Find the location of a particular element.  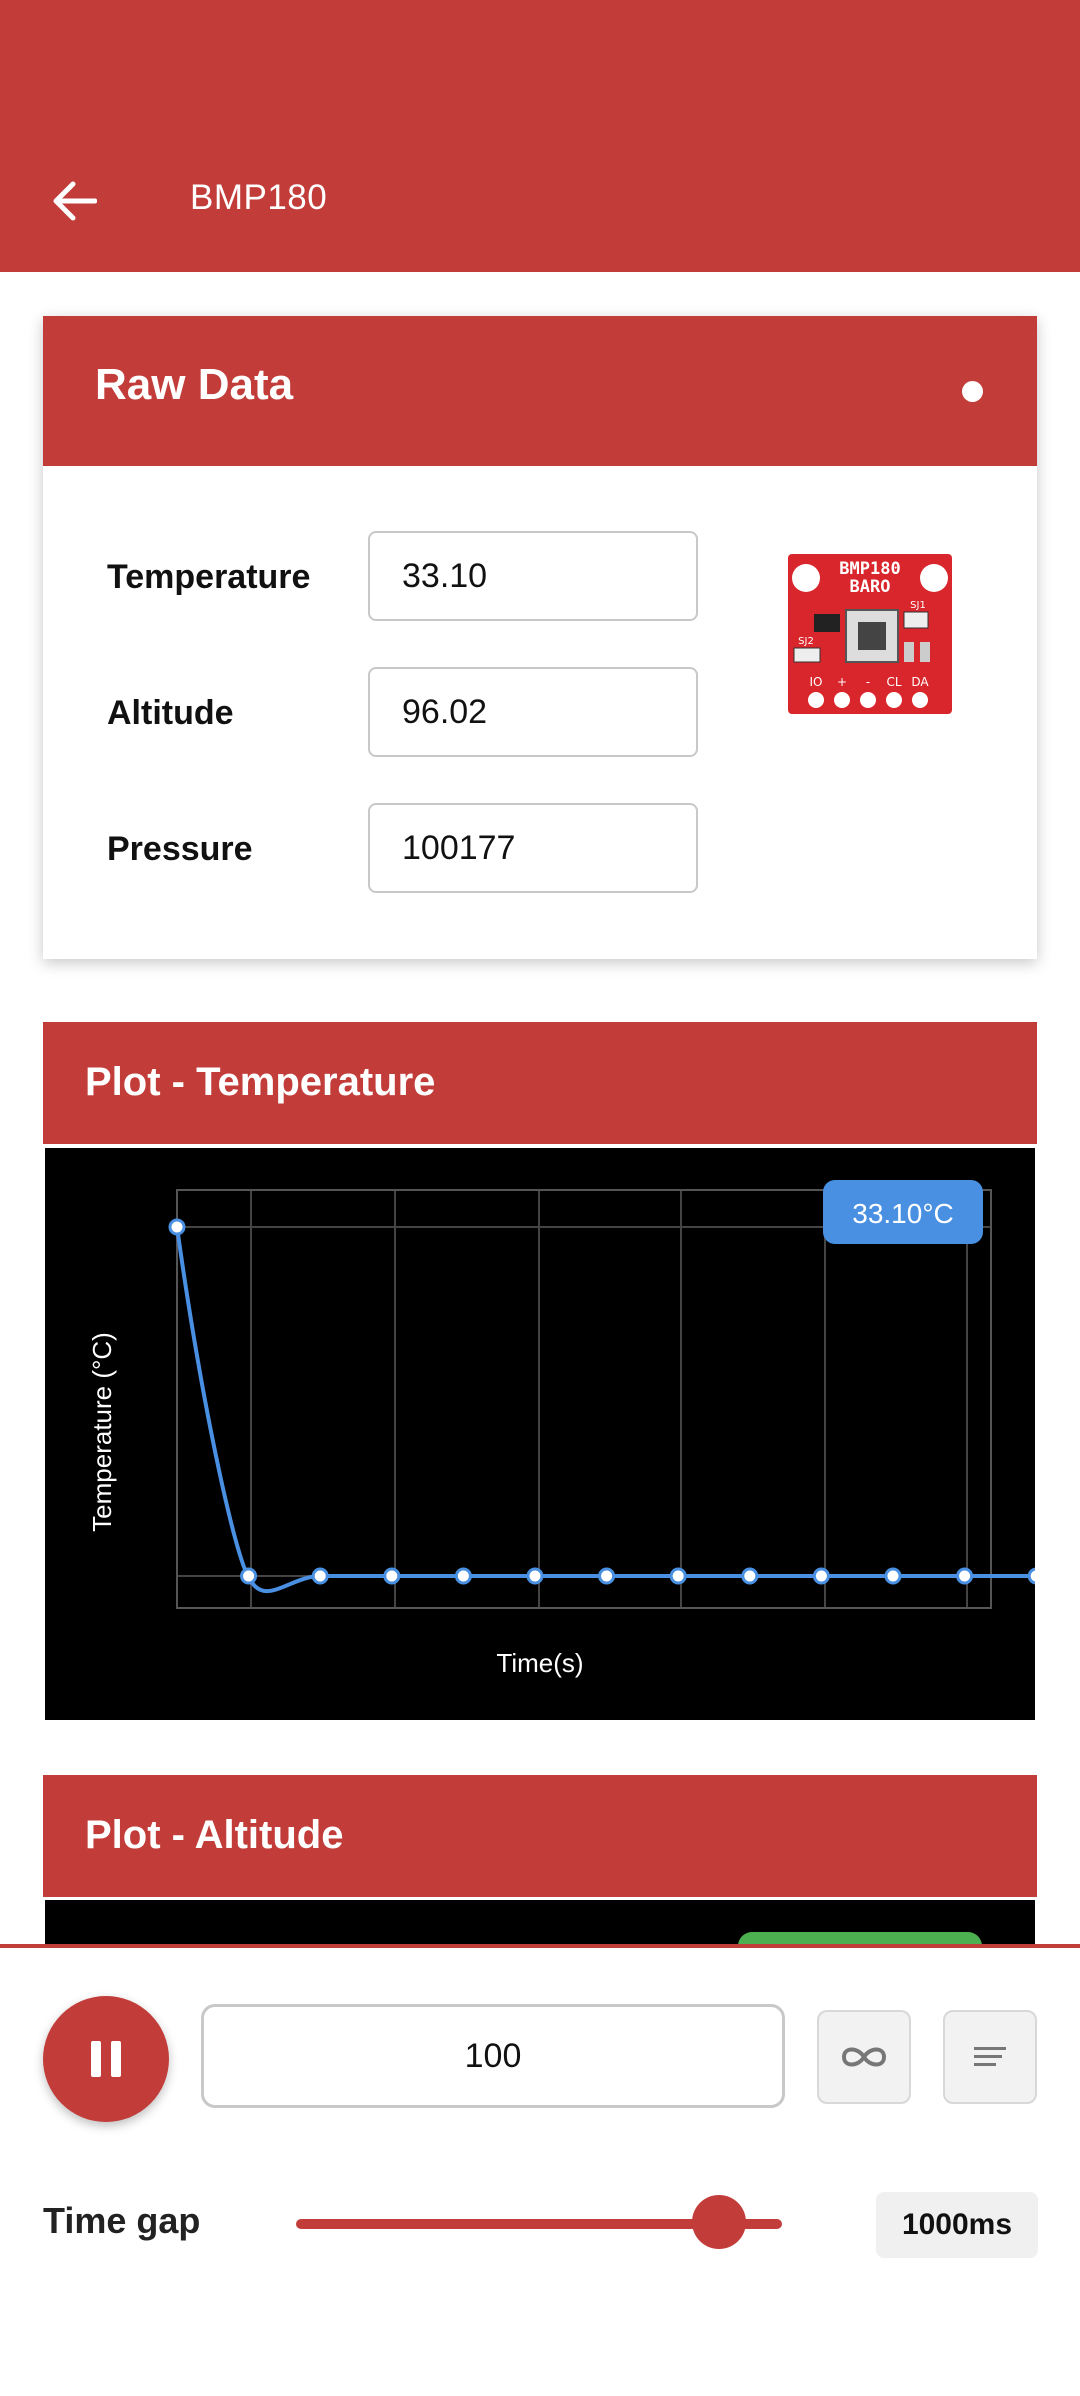

pad-label-plus: + is located at coordinates (842, 682).